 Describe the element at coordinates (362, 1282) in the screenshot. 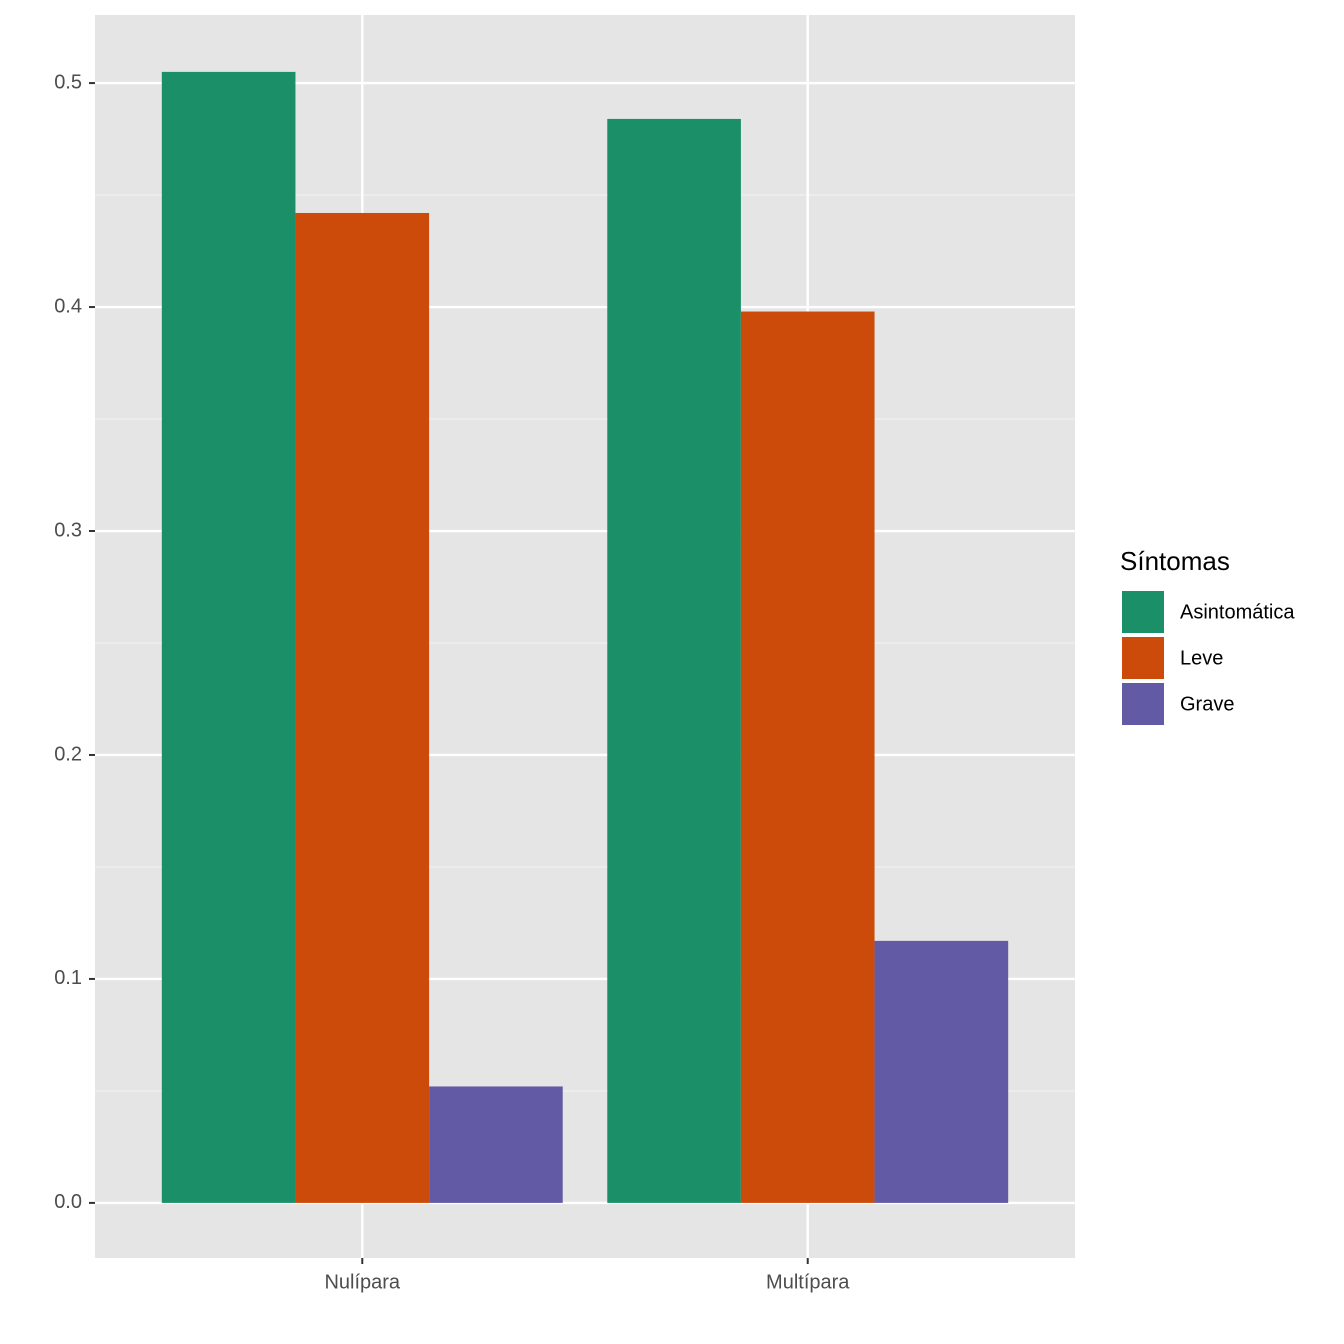

I see `x-tick-label: Nulípara` at that location.